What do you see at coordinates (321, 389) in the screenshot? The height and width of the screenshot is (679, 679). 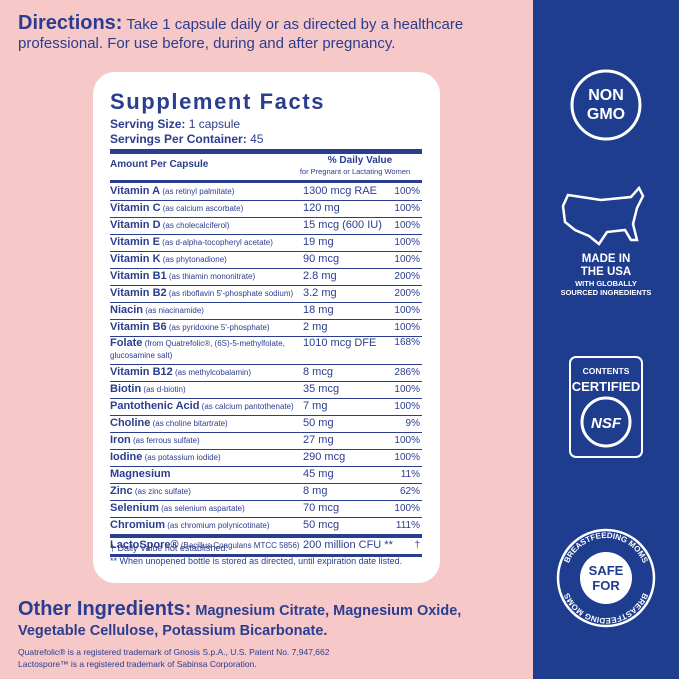 I see `nutrient-amount: 35 mcg` at bounding box center [321, 389].